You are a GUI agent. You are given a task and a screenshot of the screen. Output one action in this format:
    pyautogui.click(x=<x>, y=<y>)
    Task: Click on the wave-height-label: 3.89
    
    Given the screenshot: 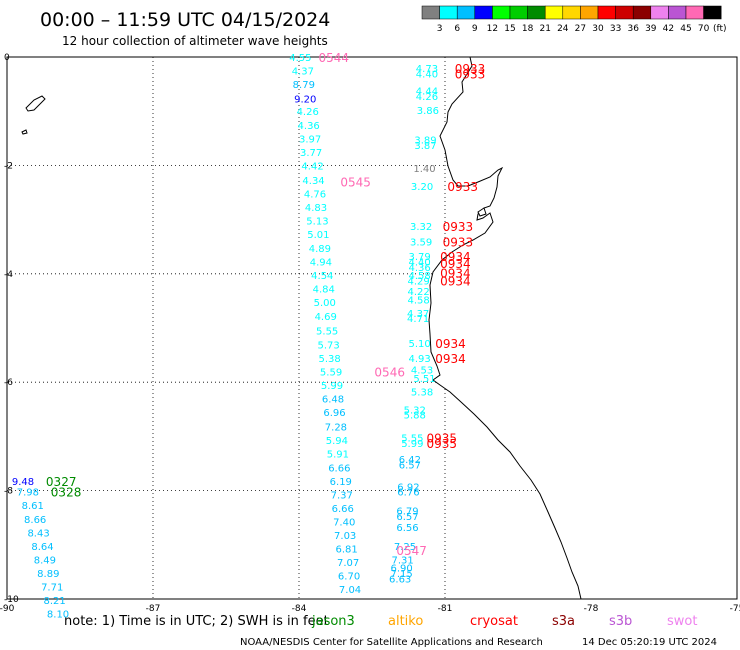 What is the action you would take?
    pyautogui.click(x=425, y=140)
    